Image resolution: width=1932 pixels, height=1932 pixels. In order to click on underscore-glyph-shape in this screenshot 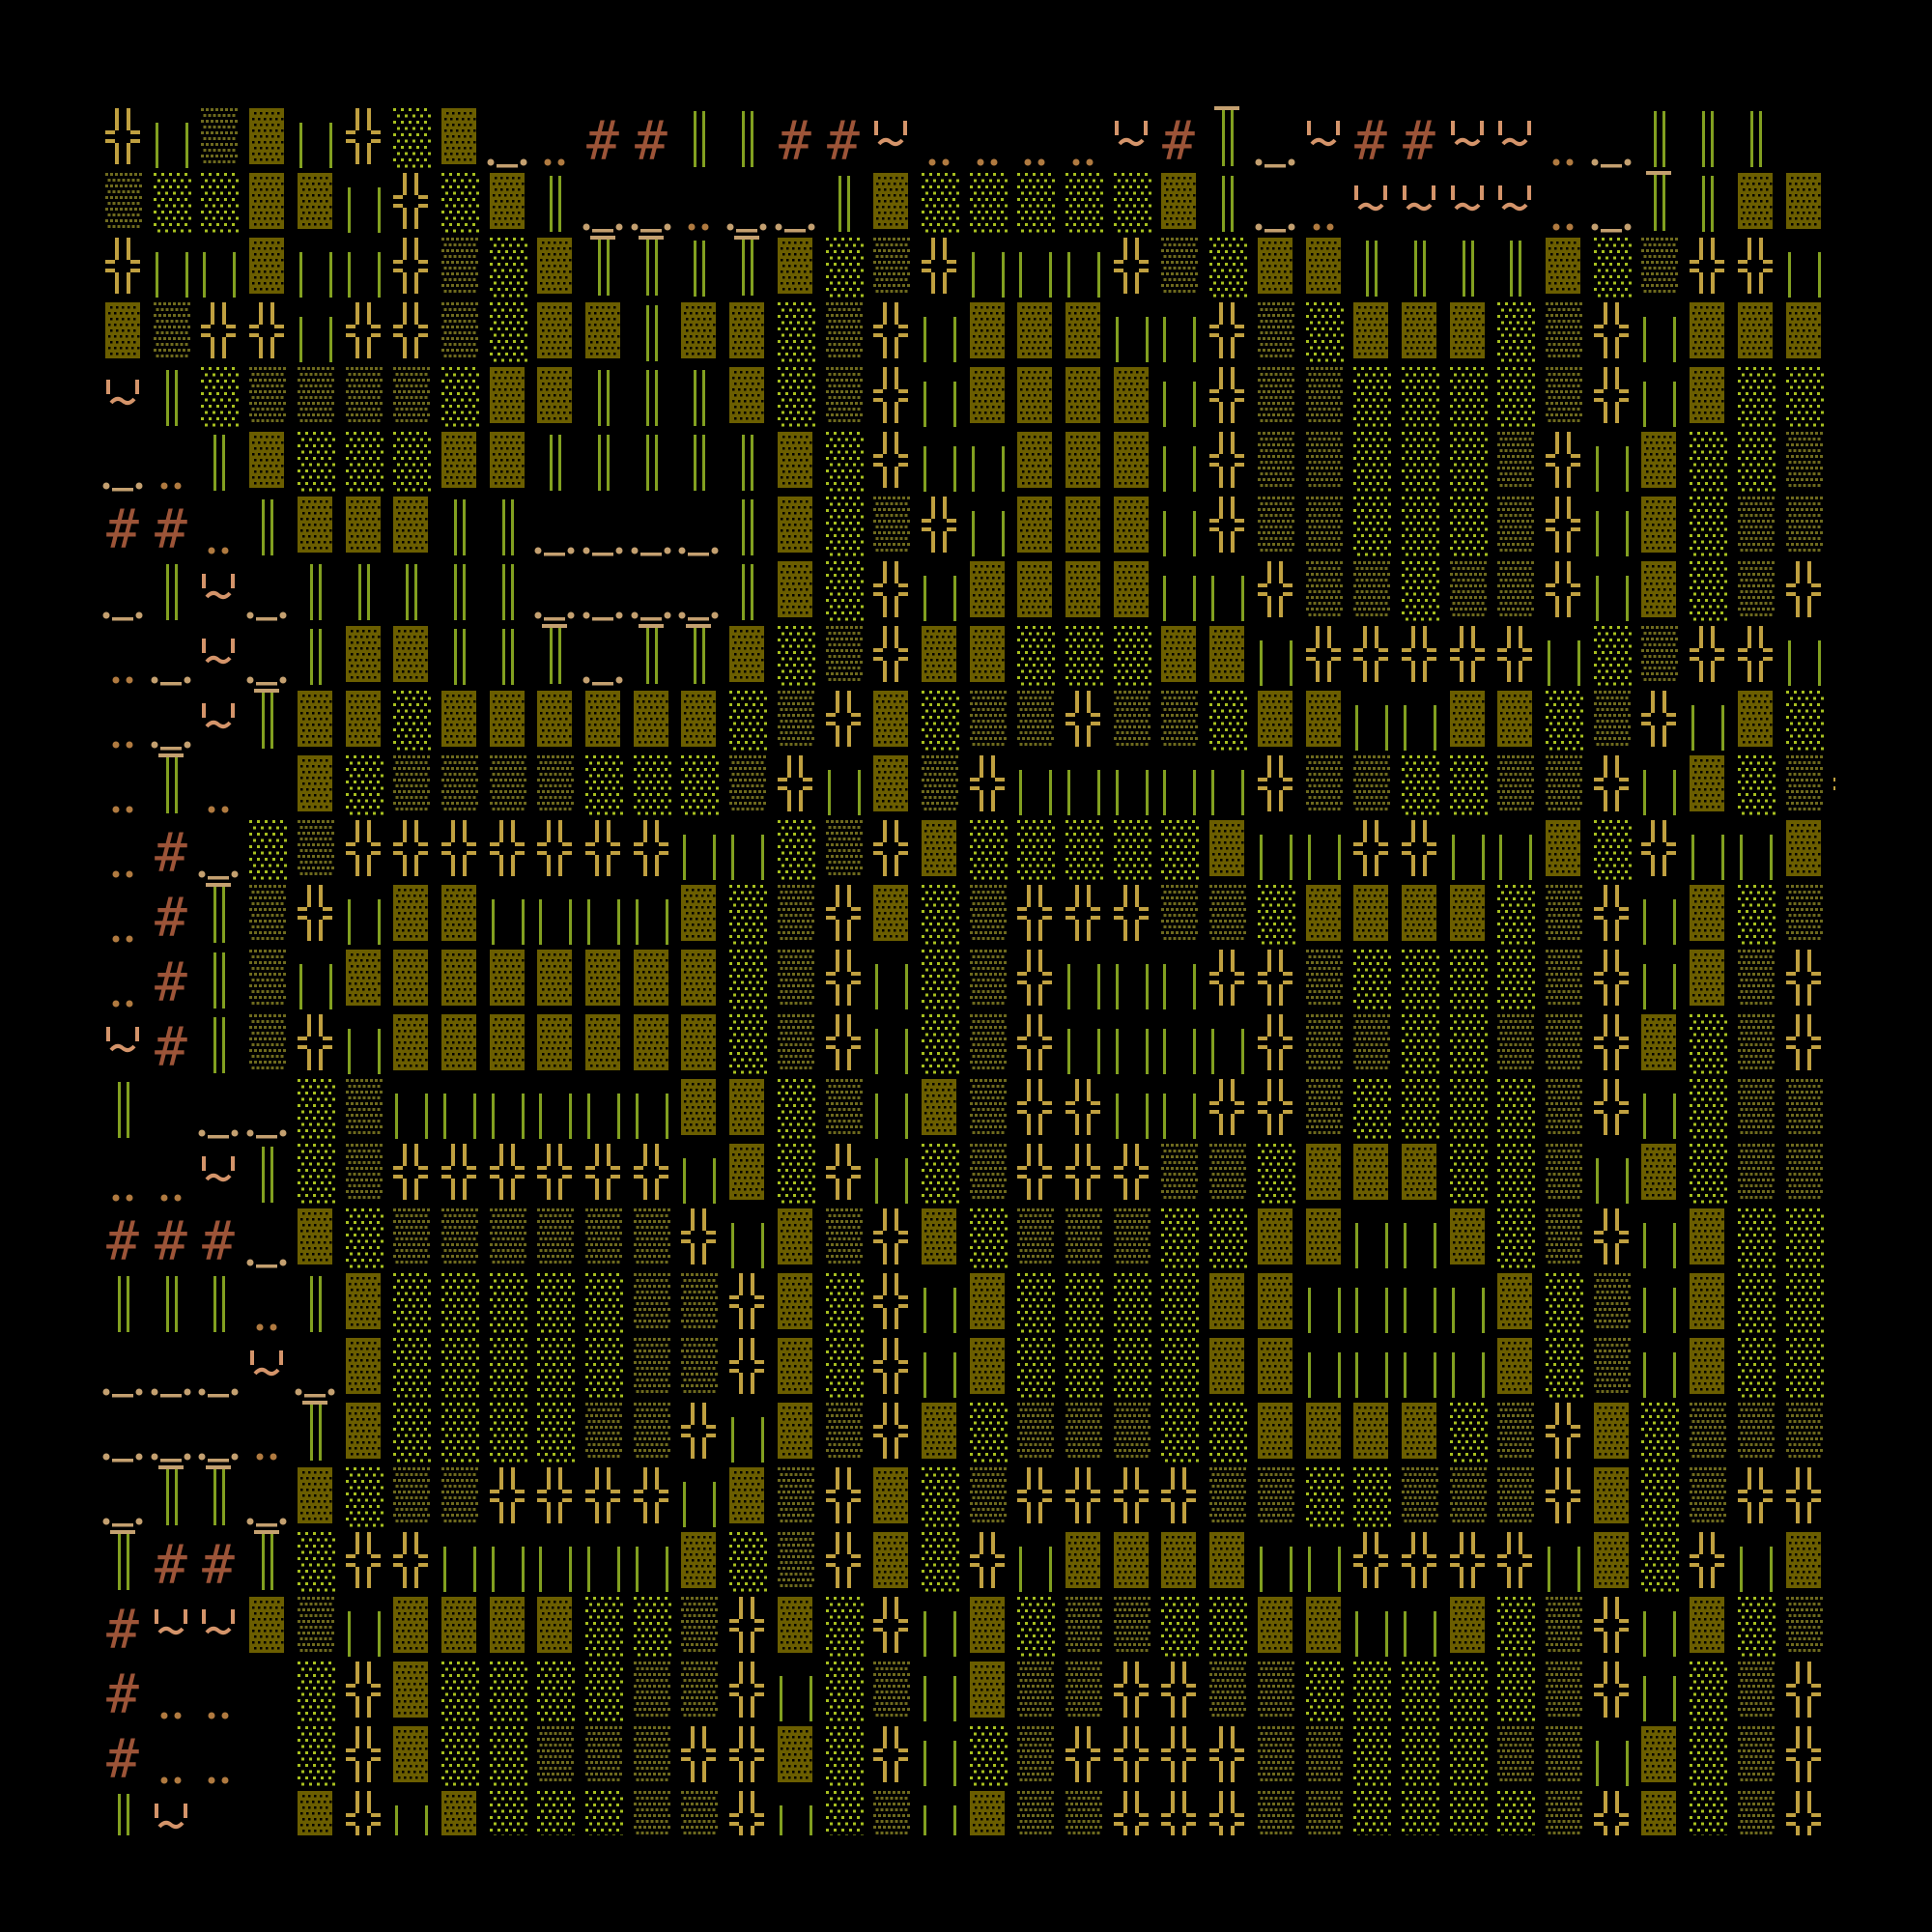, I will do `click(1611, 163)`.